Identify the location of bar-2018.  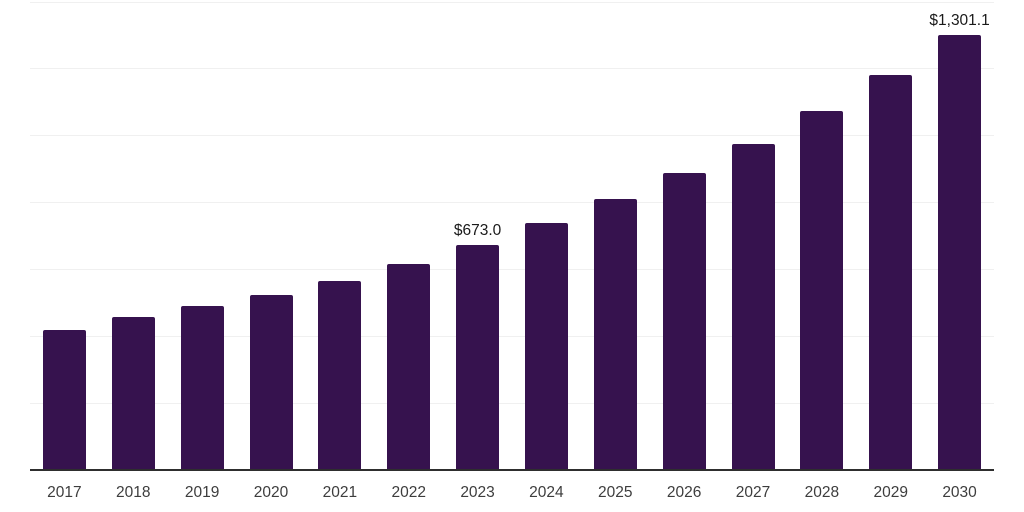
(133, 393).